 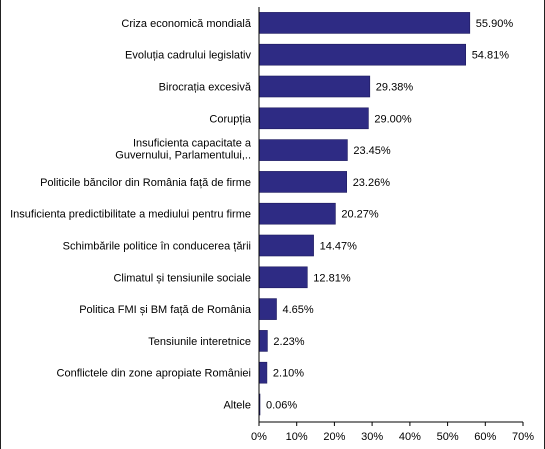 What do you see at coordinates (491, 56) in the screenshot?
I see `value-label-2: 54.81%` at bounding box center [491, 56].